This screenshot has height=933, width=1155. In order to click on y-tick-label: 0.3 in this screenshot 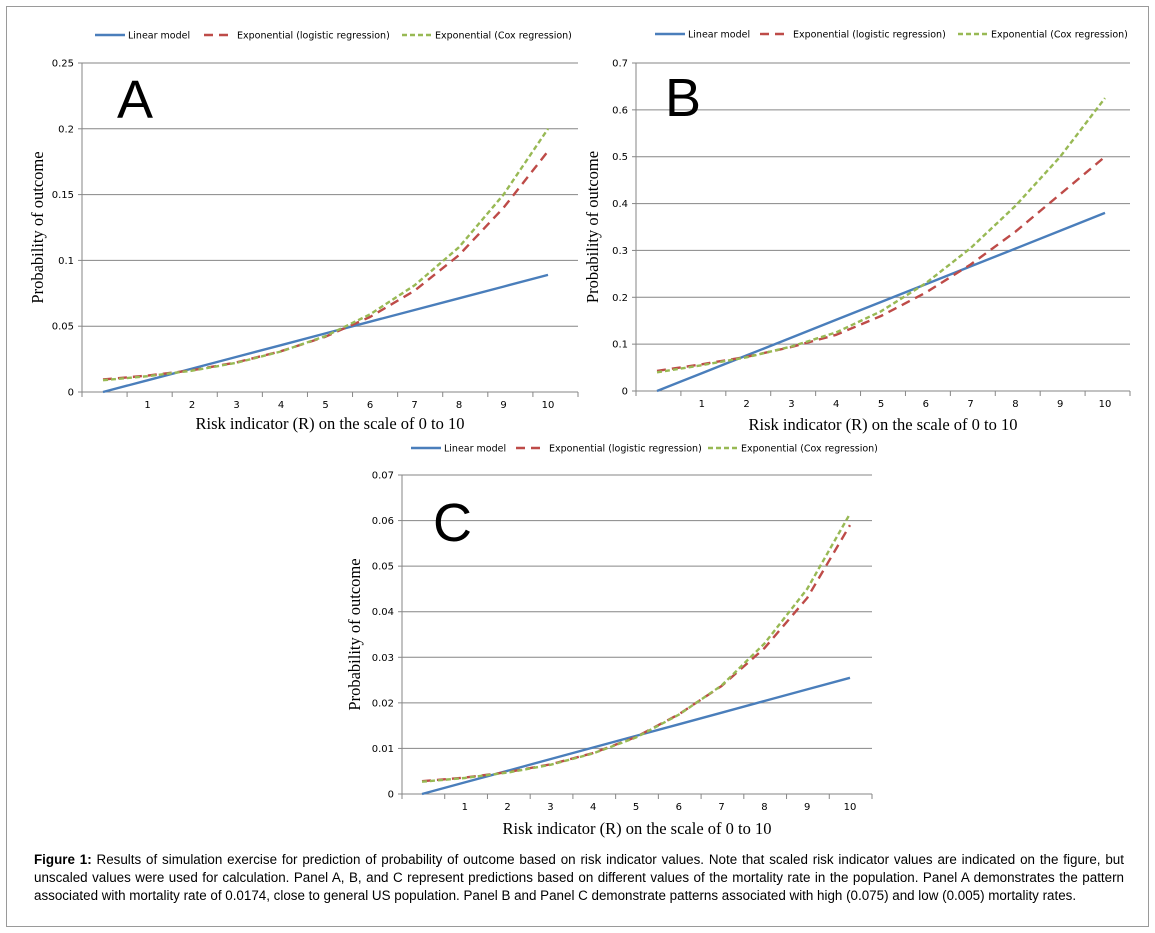, I will do `click(620, 251)`.